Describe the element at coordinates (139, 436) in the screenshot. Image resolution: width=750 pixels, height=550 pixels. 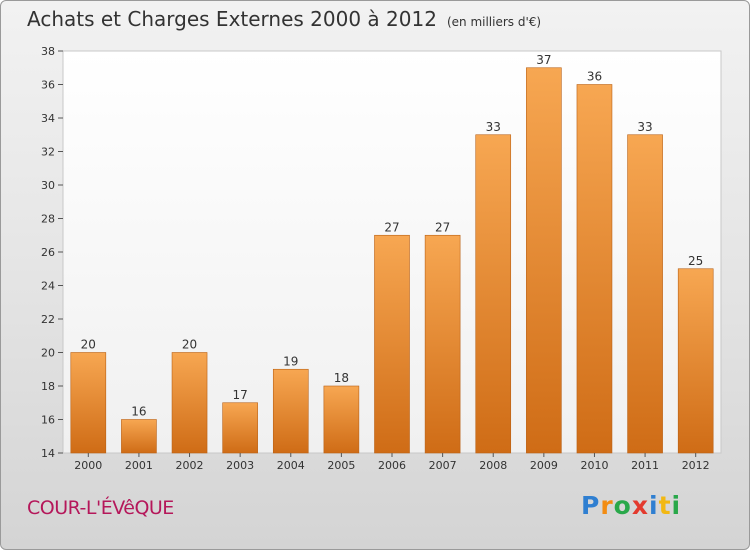
I see `bar-2001` at that location.